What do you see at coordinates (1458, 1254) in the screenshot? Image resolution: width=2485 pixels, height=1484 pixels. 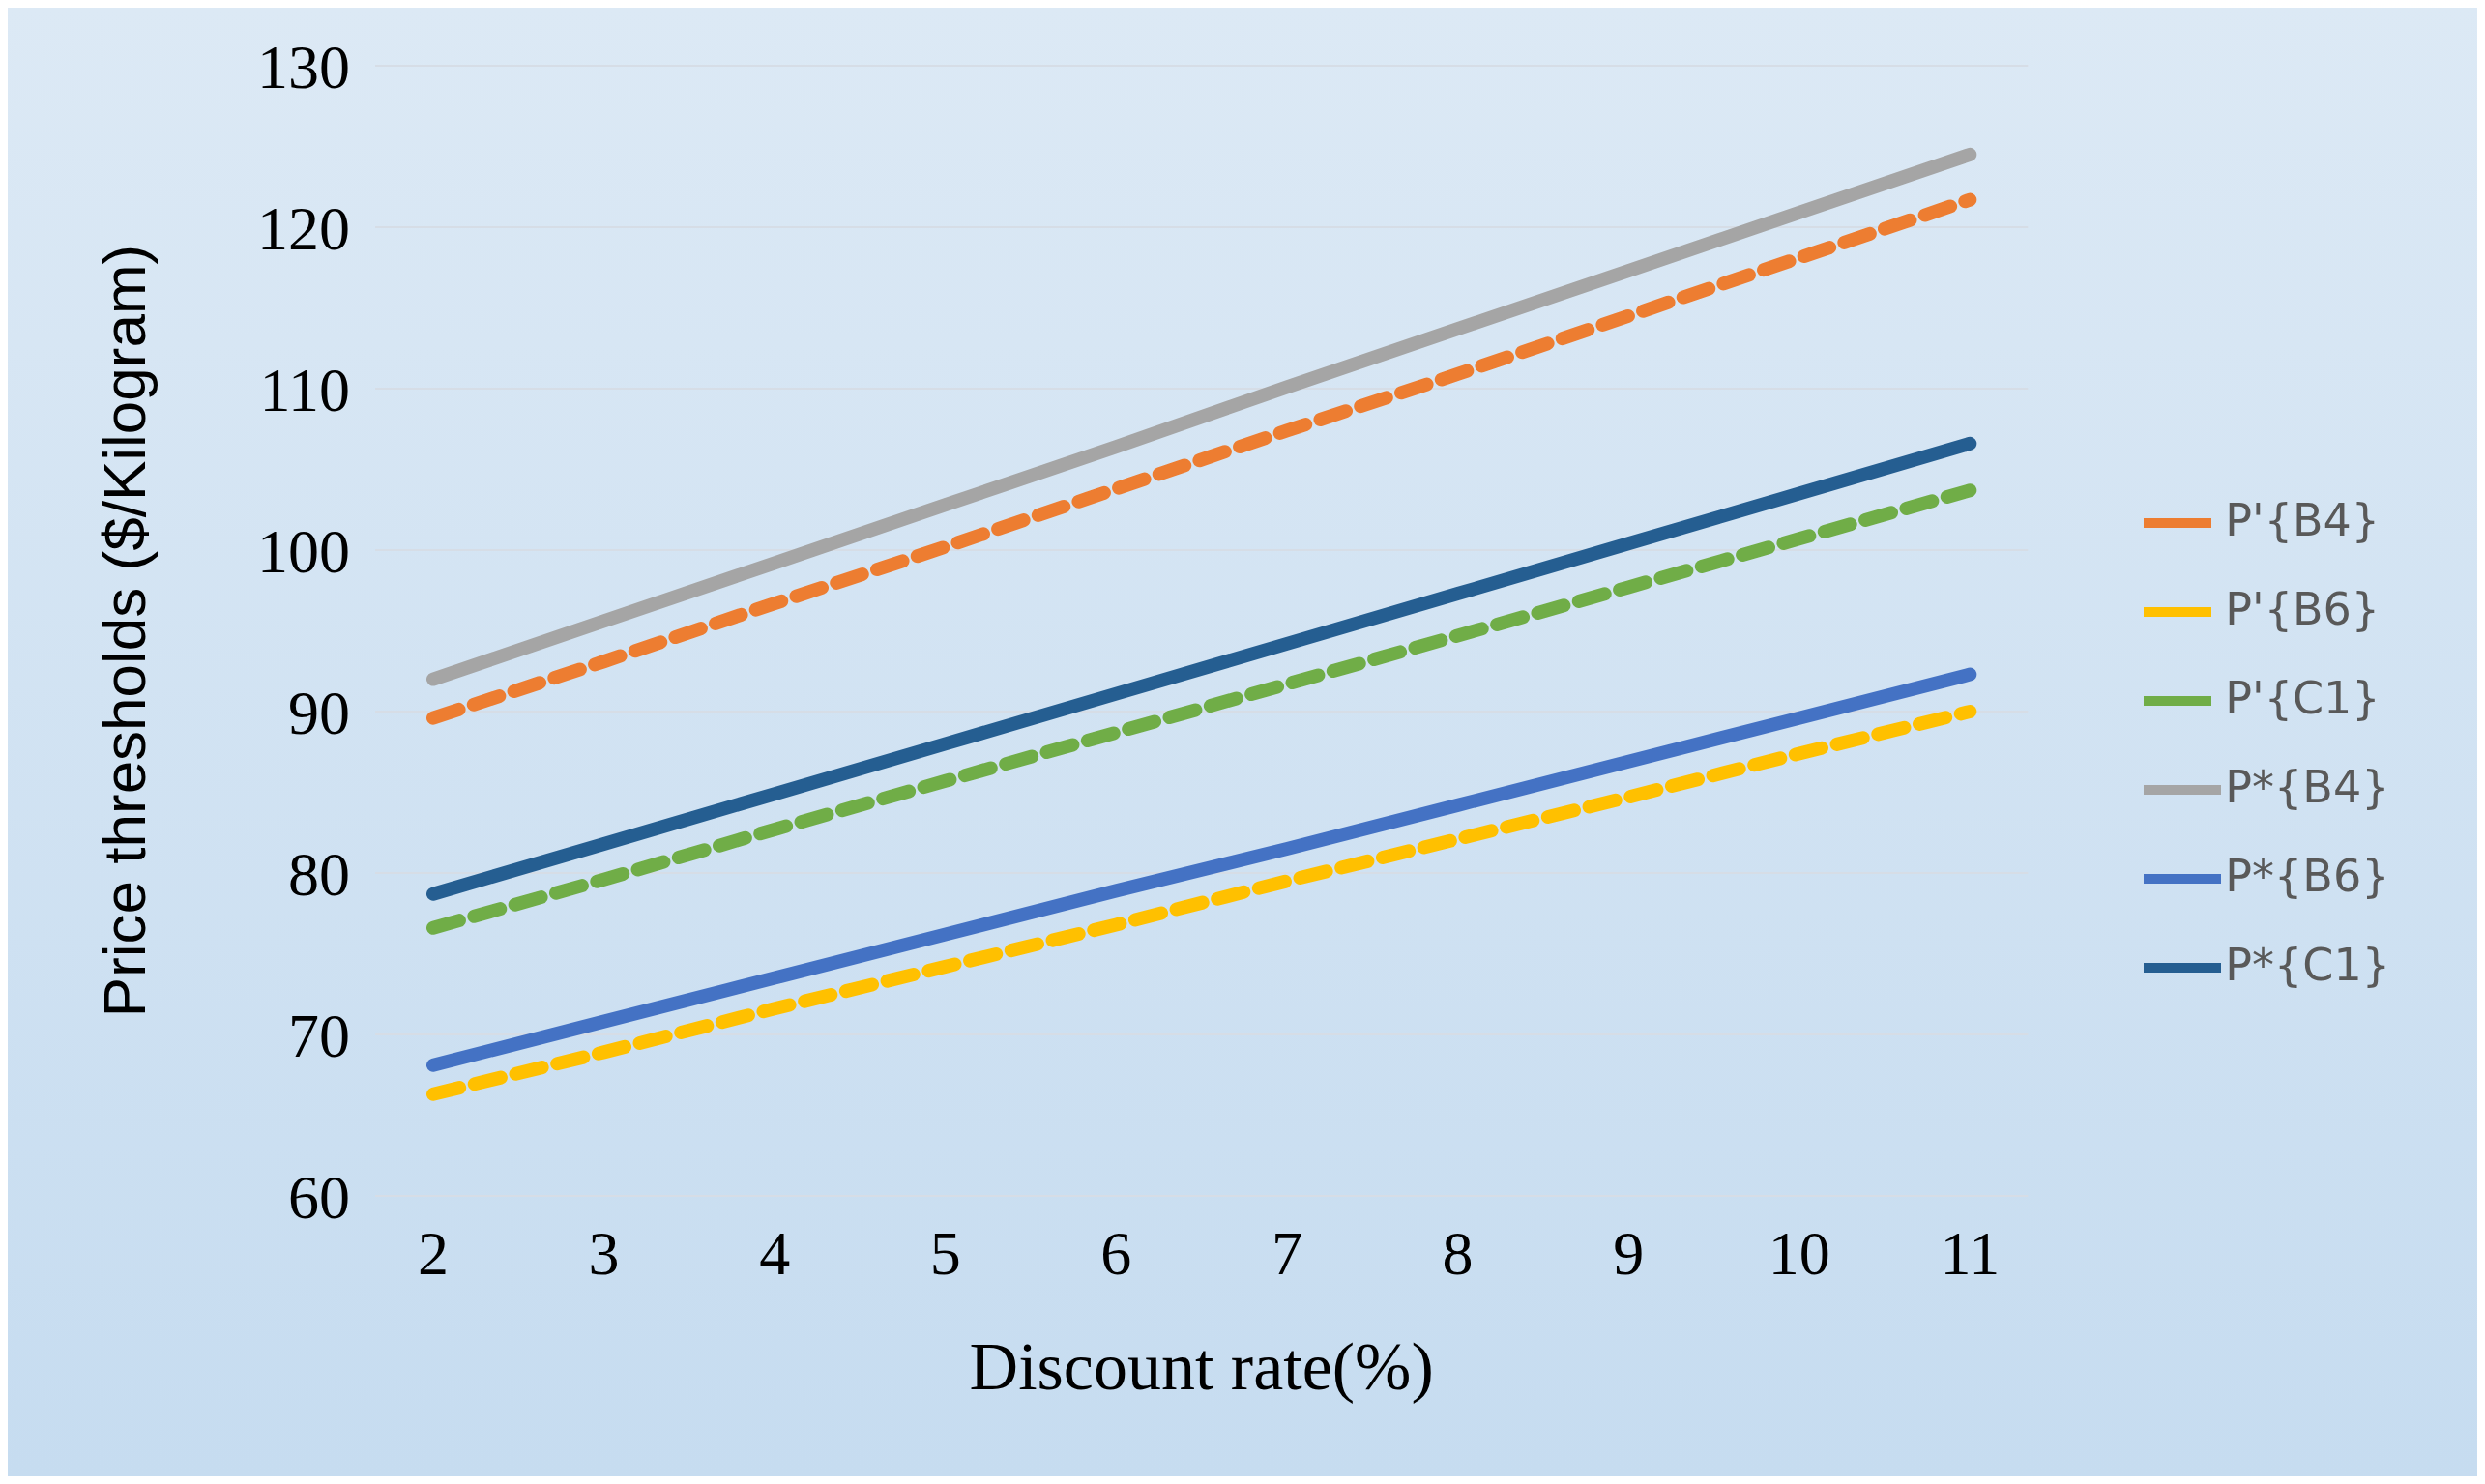 I see `x-tick-label: 8` at bounding box center [1458, 1254].